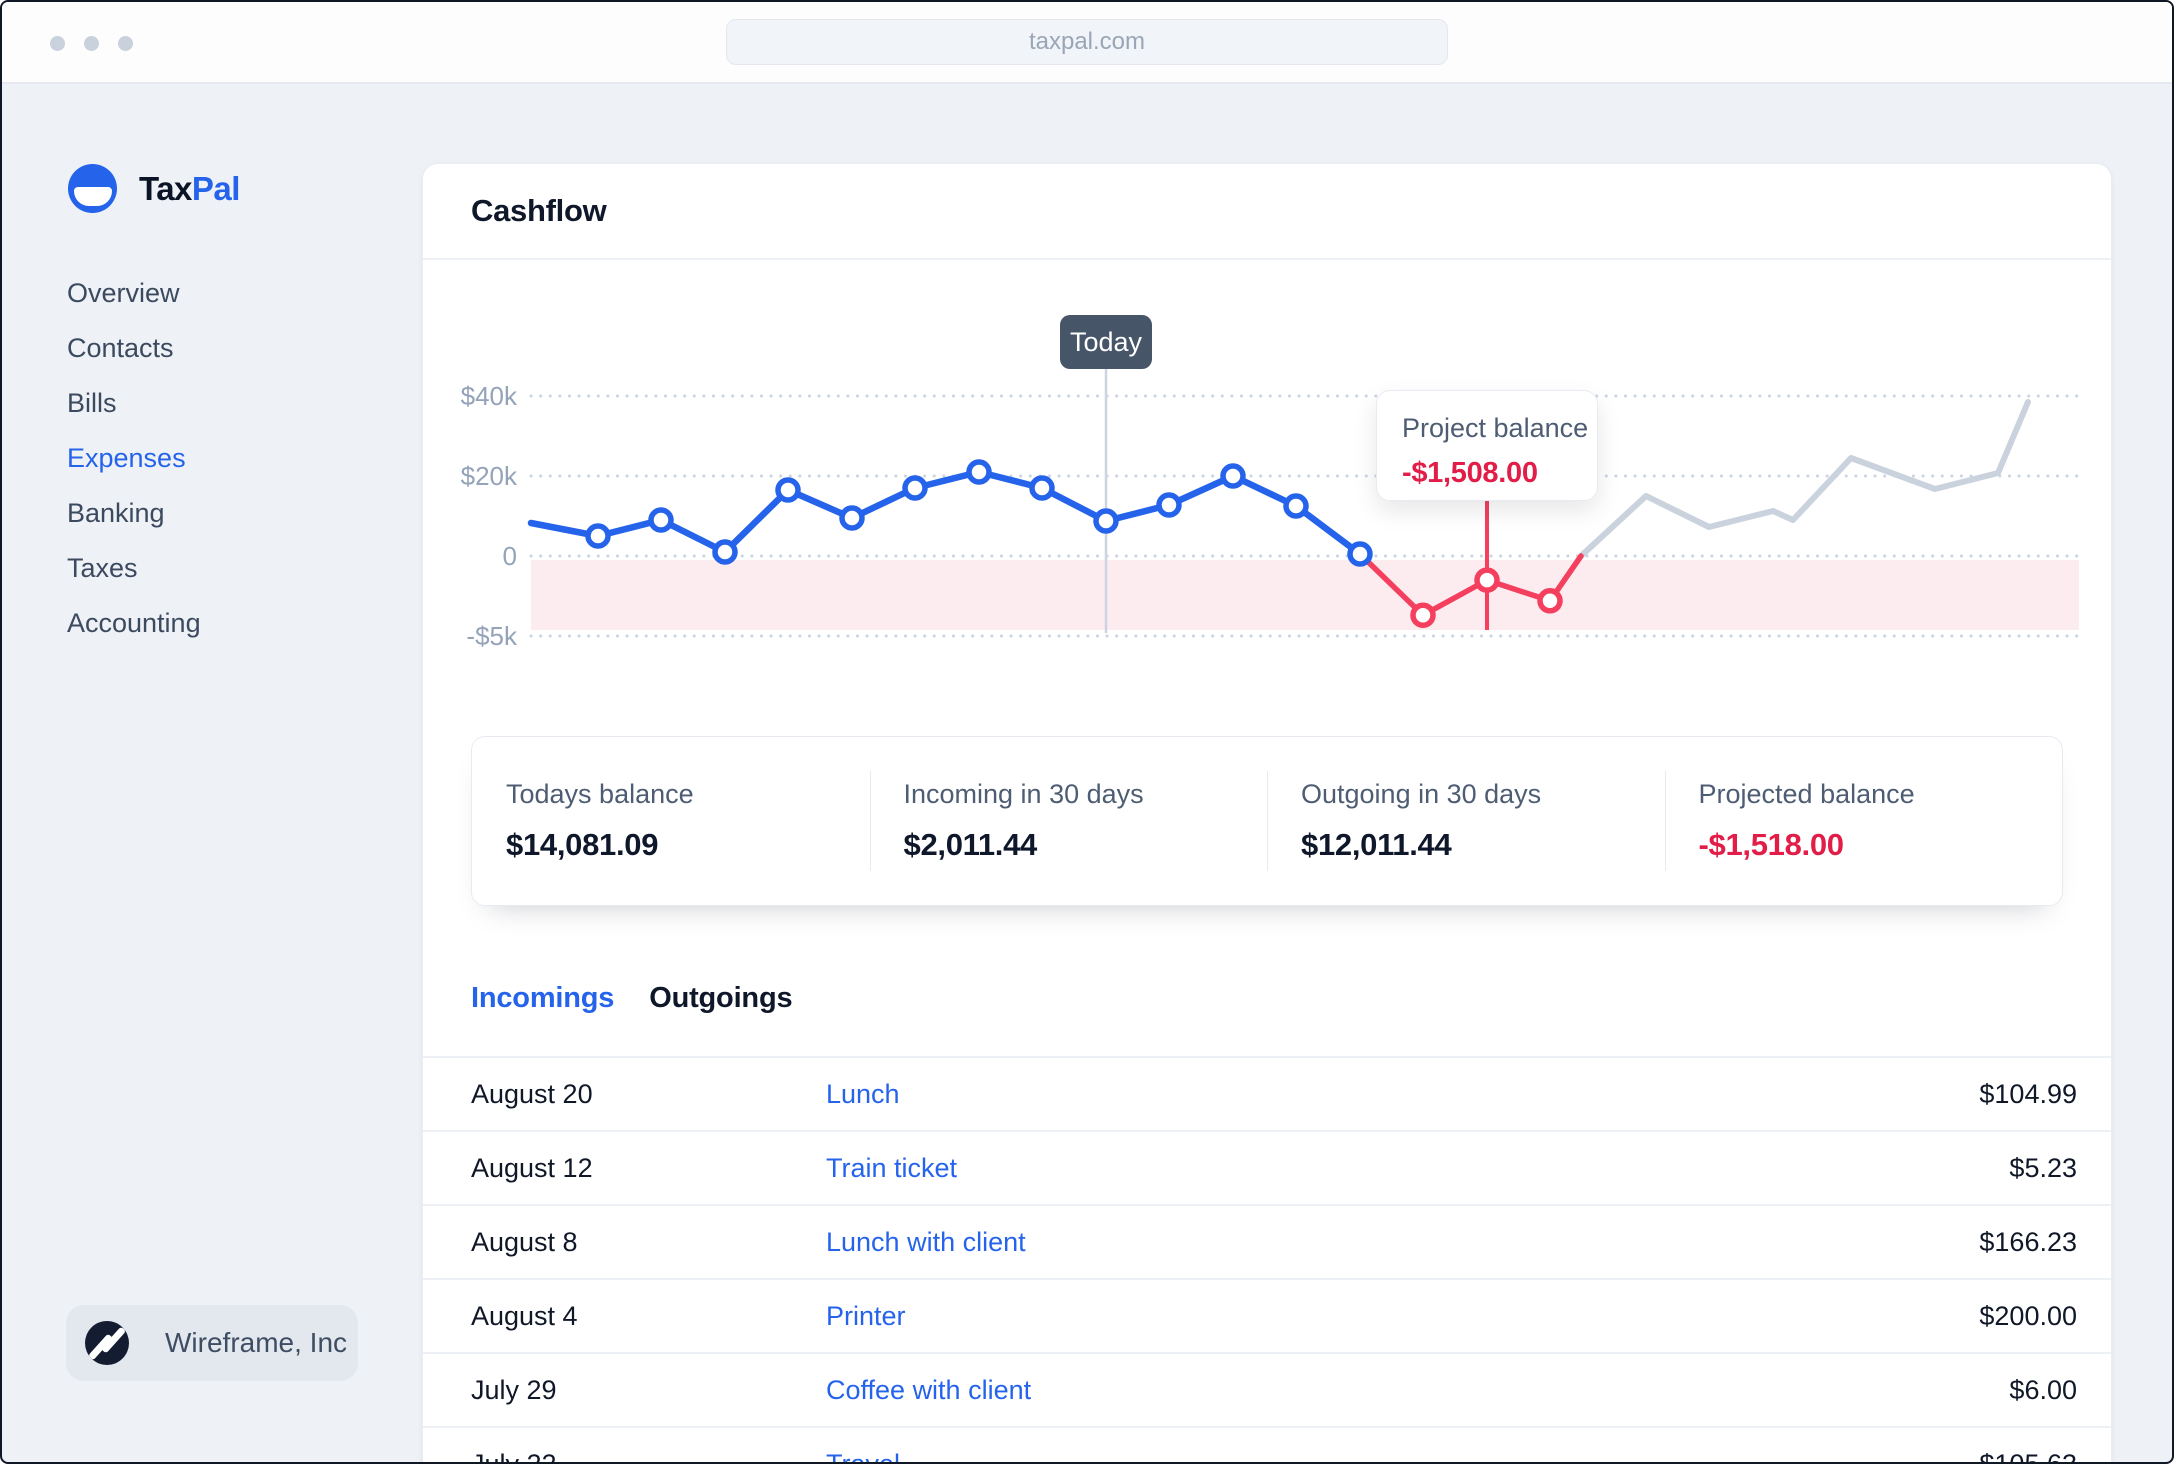  Describe the element at coordinates (1267, 1093) in the screenshot. I see `table-row: August 20 Lunch $104.99` at that location.